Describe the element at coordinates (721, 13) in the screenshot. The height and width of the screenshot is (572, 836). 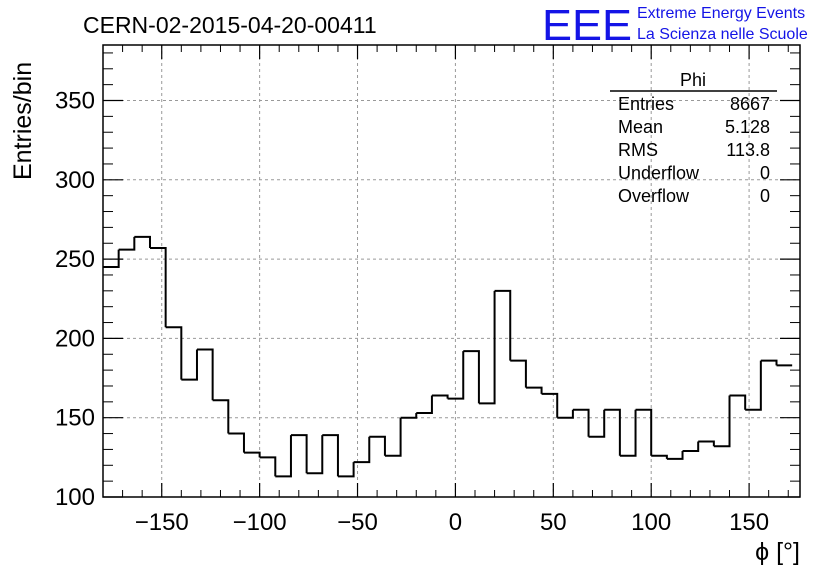
I see `logo-line1: Extreme Energy Events` at that location.